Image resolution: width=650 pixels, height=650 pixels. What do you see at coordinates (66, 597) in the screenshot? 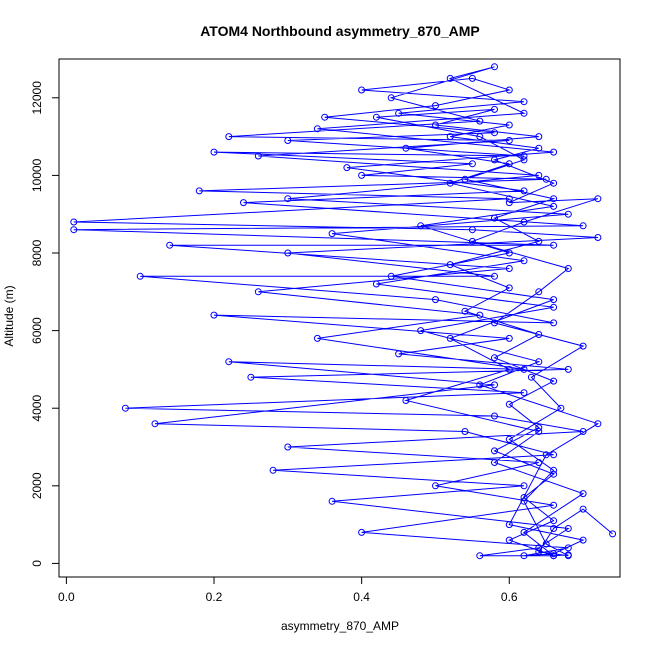
I see `x-tick-label: 0.0` at bounding box center [66, 597].